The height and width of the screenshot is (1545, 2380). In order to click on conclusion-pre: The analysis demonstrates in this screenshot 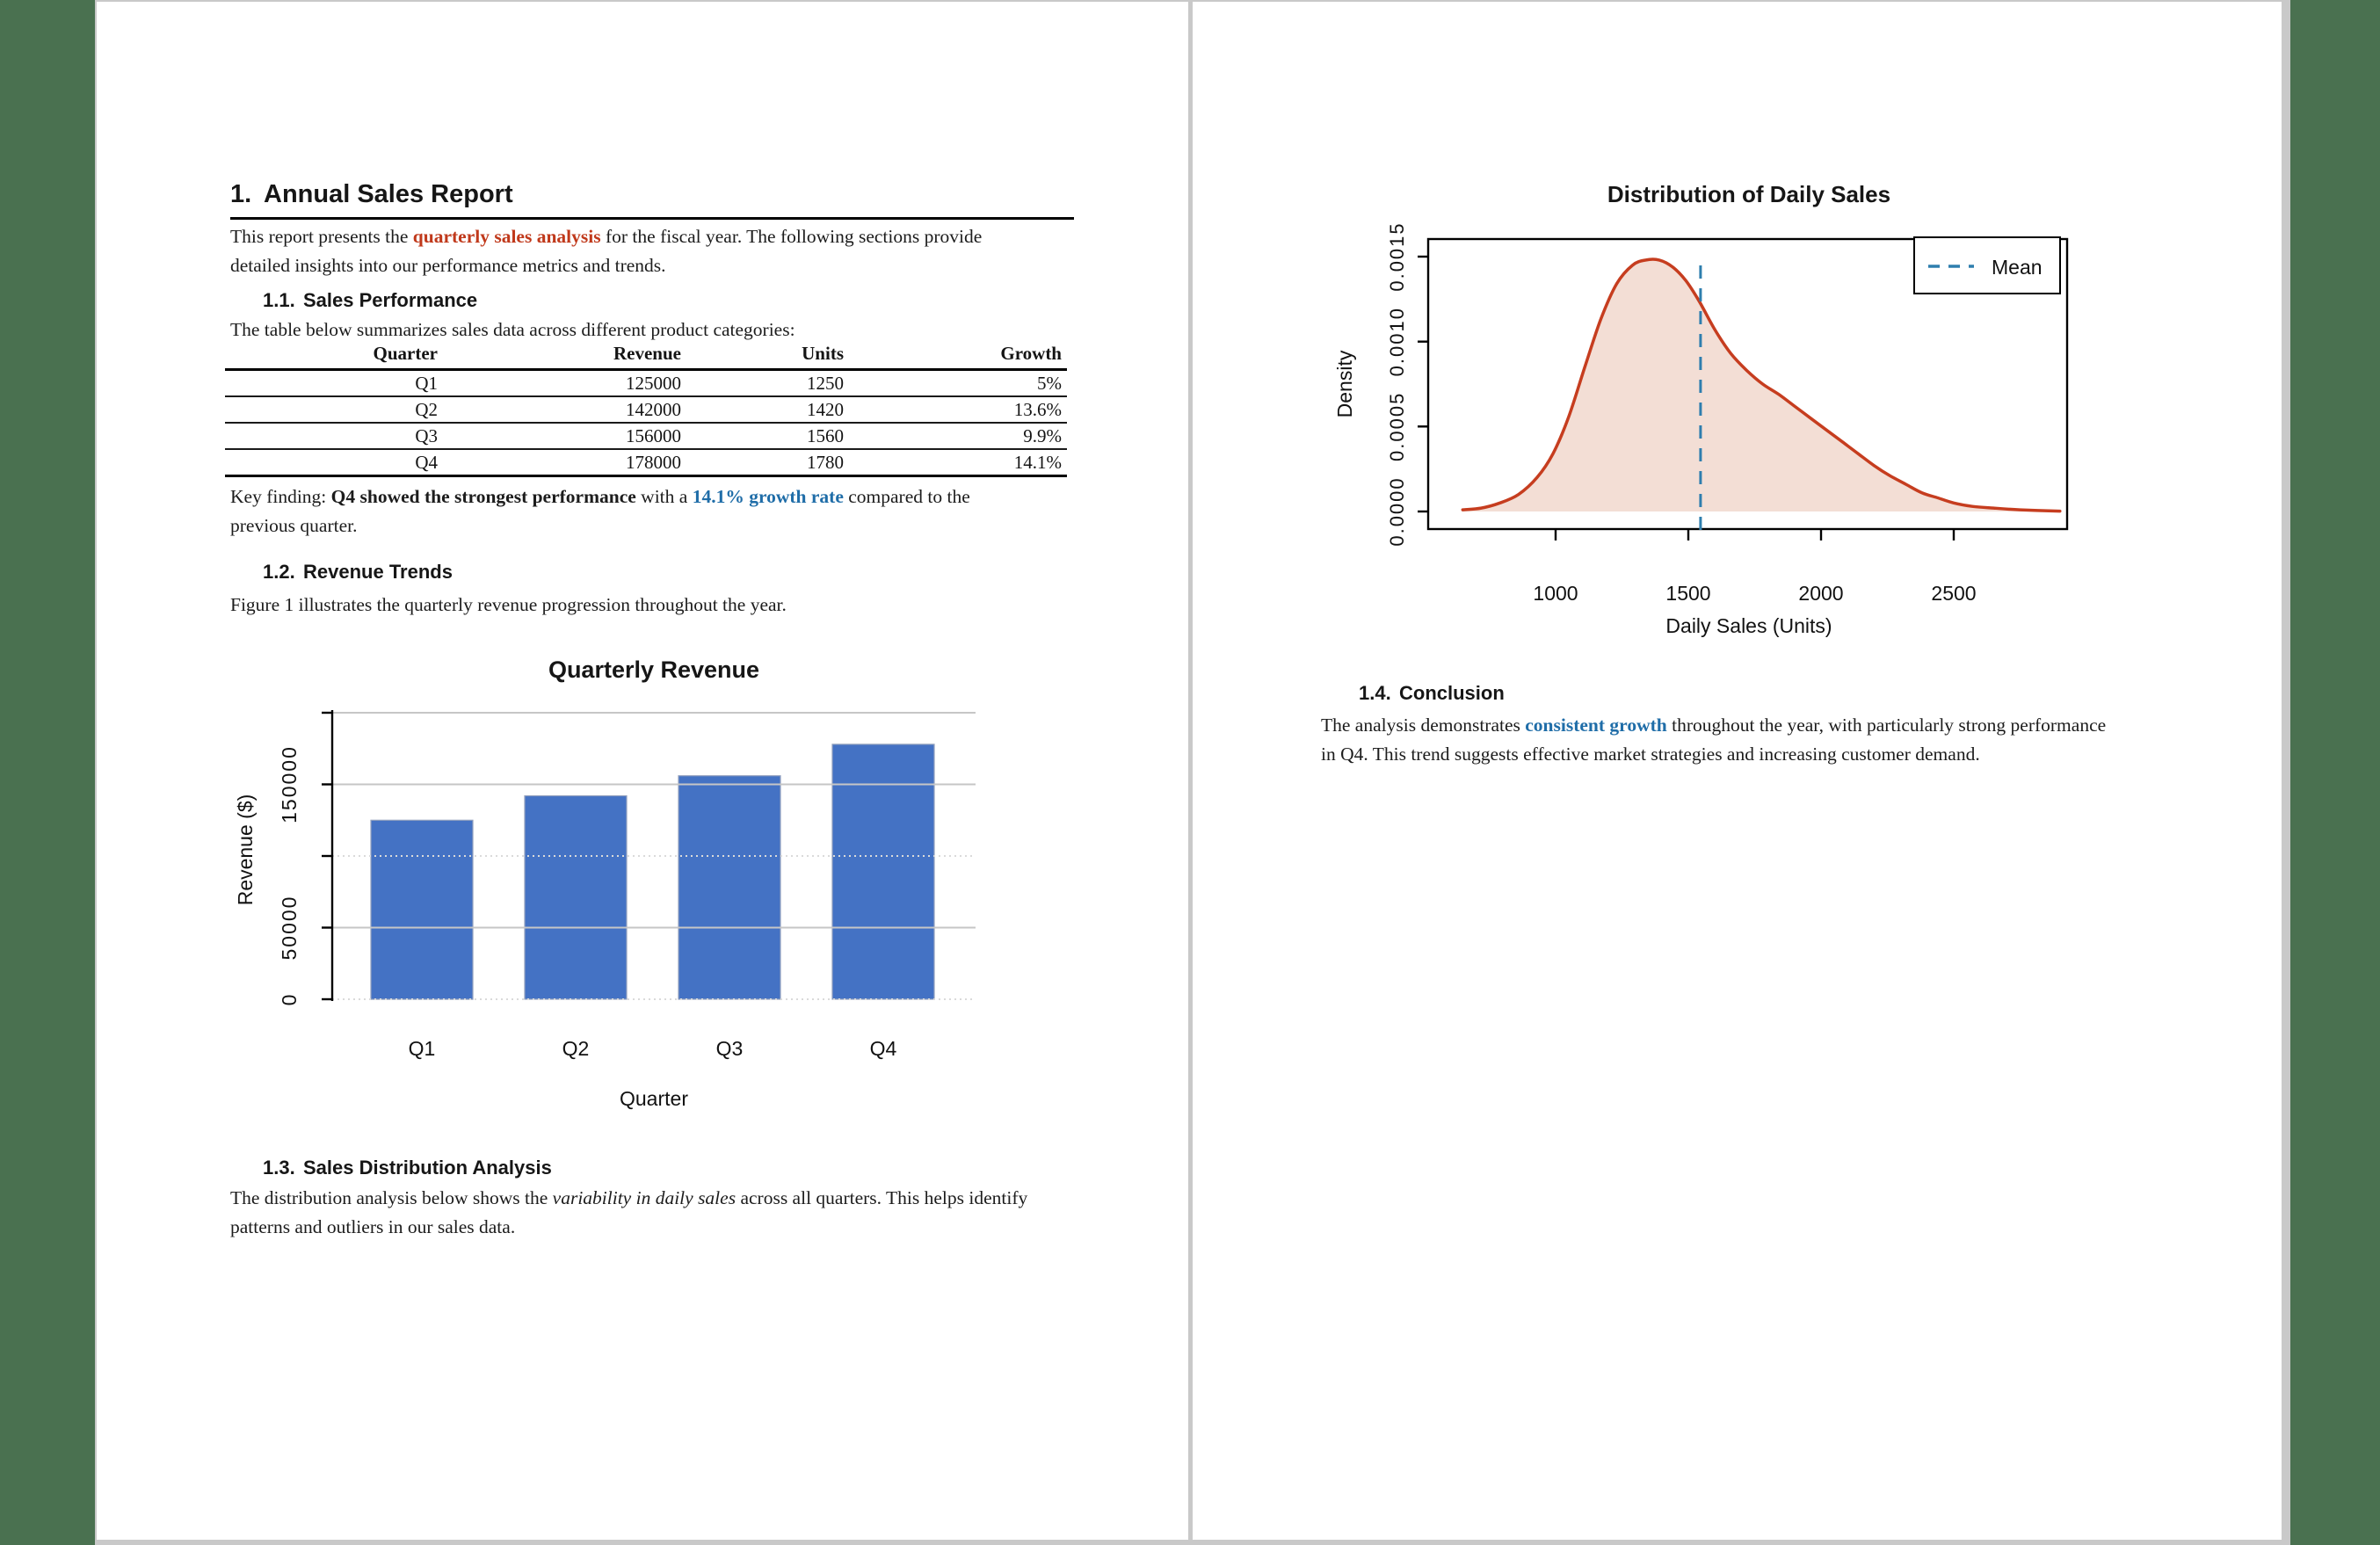, I will do `click(1423, 725)`.